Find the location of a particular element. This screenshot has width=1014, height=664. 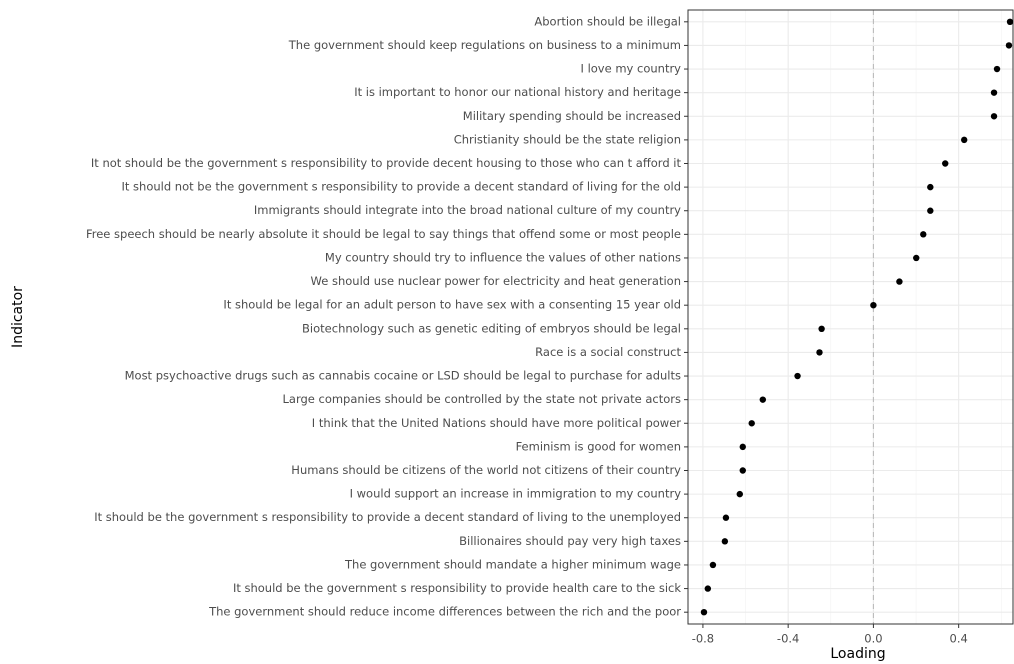

y-tick-label: Military spending should be increased is located at coordinates (572, 116).